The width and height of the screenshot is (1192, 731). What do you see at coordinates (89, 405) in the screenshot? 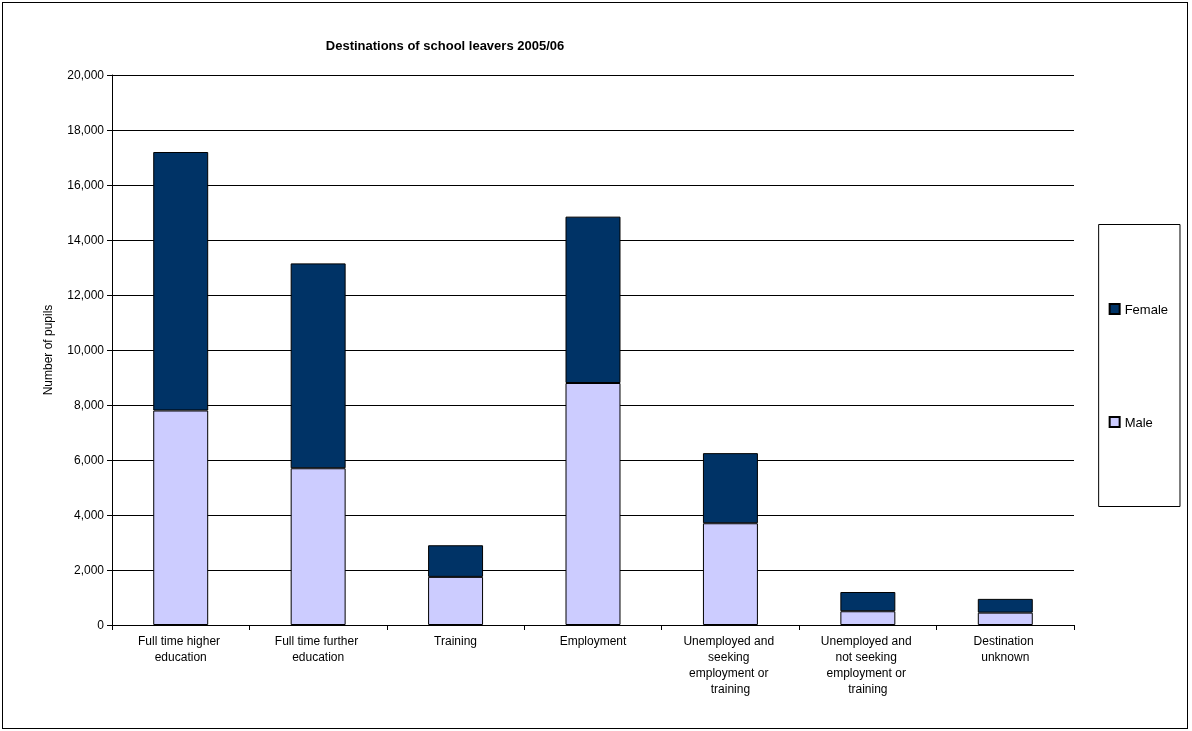
I see `y-tick-label: 8,000` at bounding box center [89, 405].